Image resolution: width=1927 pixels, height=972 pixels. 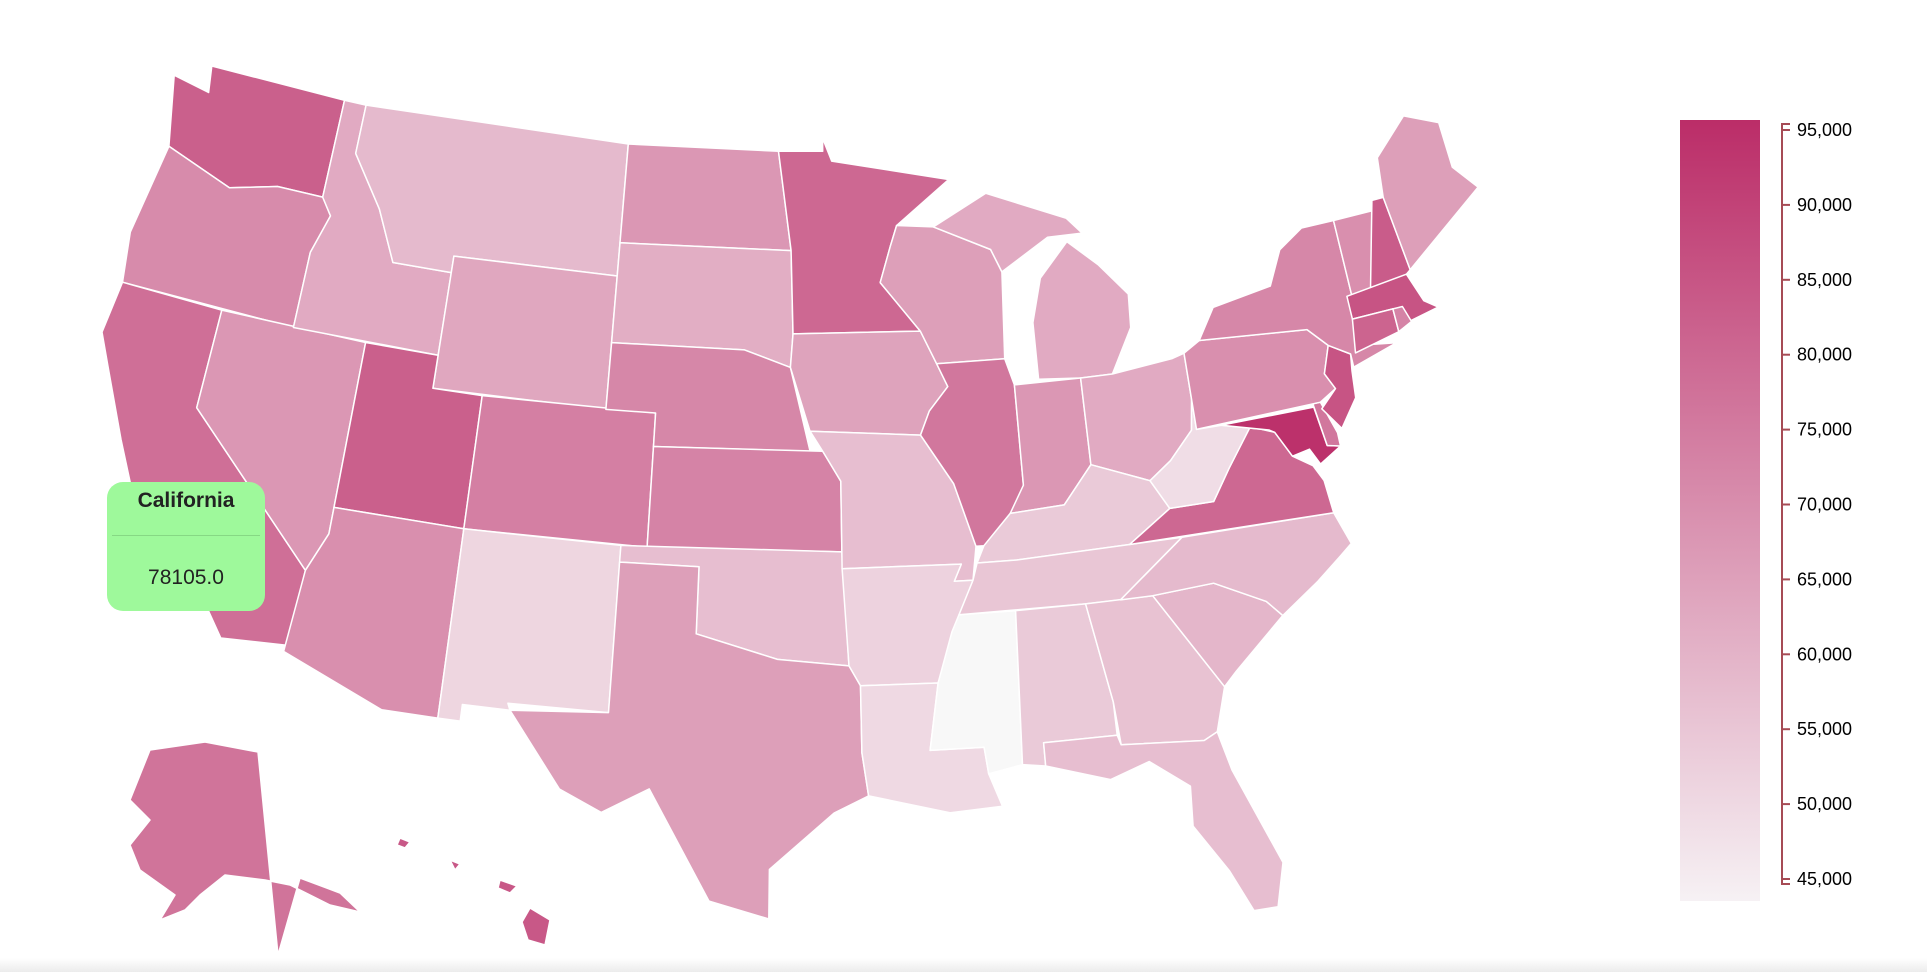 I want to click on tooltip-state-name: California, so click(x=186, y=500).